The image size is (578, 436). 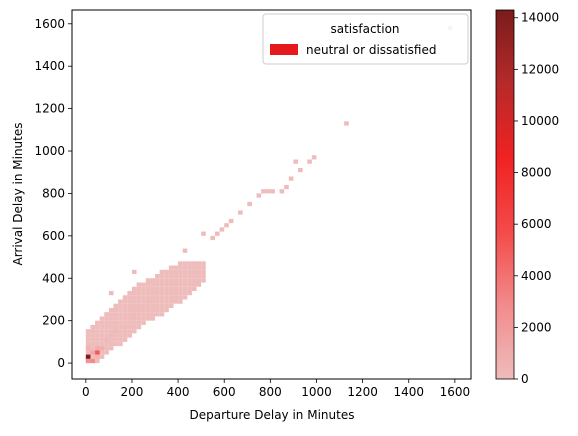 What do you see at coordinates (276, 389) in the screenshot?
I see `x-axis-ticks: 0 200 400 600 800 1000 1200 1400 1600` at bounding box center [276, 389].